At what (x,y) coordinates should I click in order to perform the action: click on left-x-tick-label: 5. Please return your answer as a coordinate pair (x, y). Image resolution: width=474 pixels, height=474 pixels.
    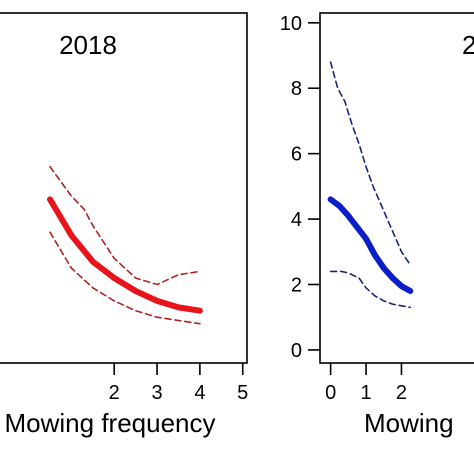
    Looking at the image, I should click on (242, 393).